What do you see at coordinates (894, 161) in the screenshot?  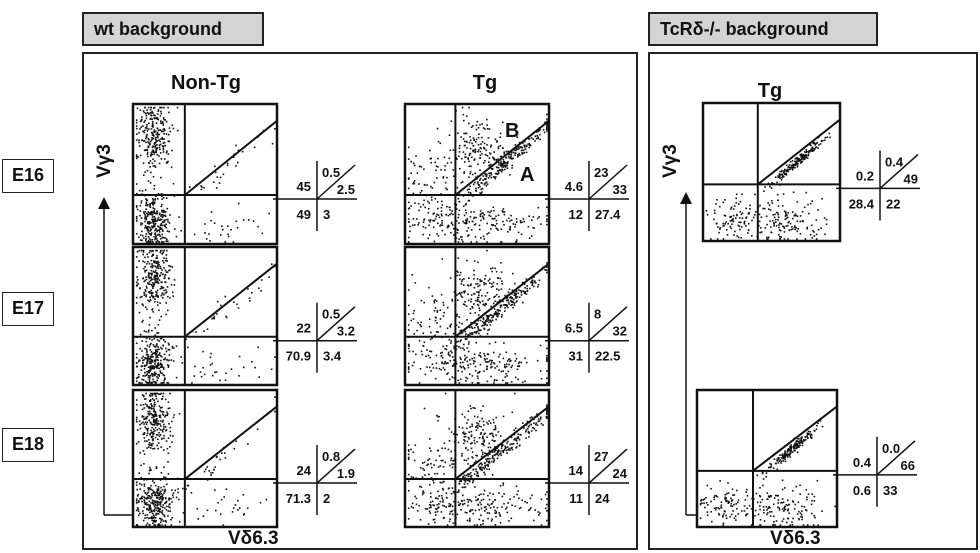 I see `quadrant-upper-right-above: 0.4` at bounding box center [894, 161].